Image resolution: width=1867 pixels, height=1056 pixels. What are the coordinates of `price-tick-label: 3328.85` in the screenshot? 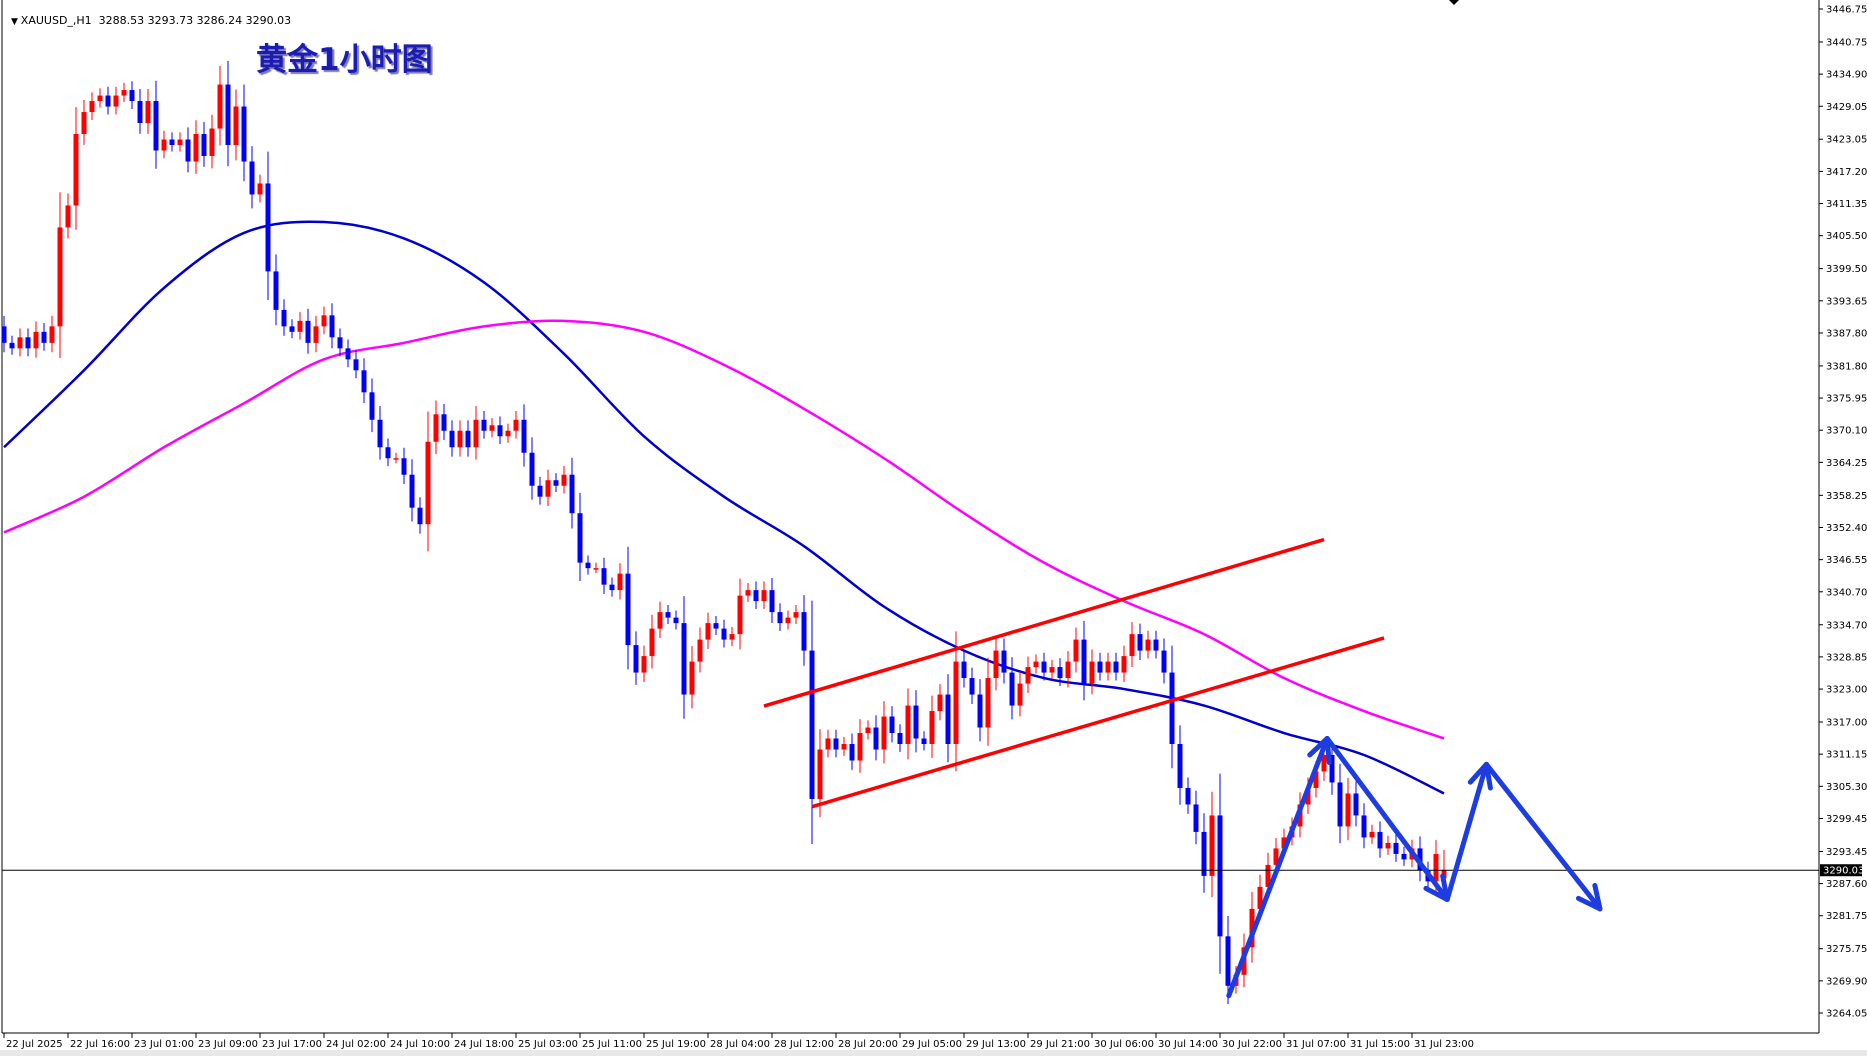 It's located at (1846, 657).